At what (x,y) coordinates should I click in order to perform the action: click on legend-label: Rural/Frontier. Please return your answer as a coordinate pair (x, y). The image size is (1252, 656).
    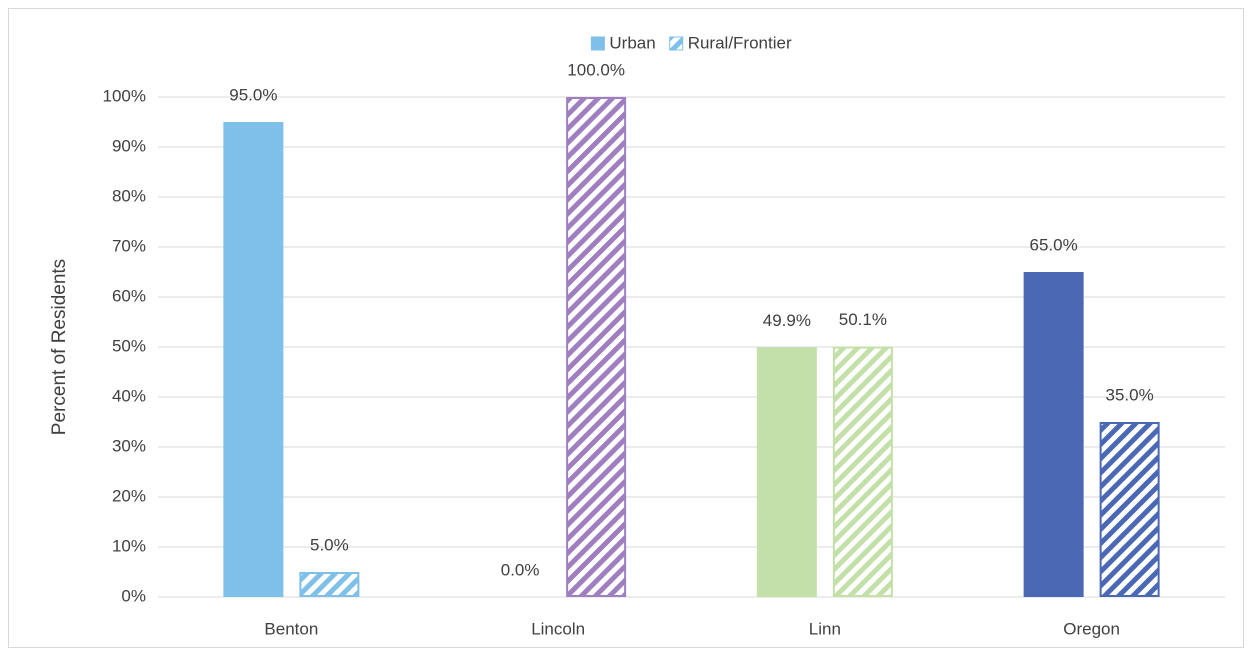
    Looking at the image, I should click on (740, 42).